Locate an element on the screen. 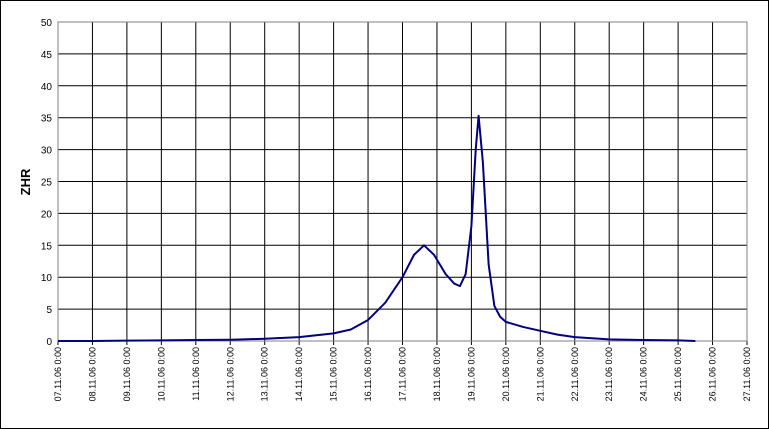  x-tick-label: 09.11.06 0:00 is located at coordinates (127, 374).